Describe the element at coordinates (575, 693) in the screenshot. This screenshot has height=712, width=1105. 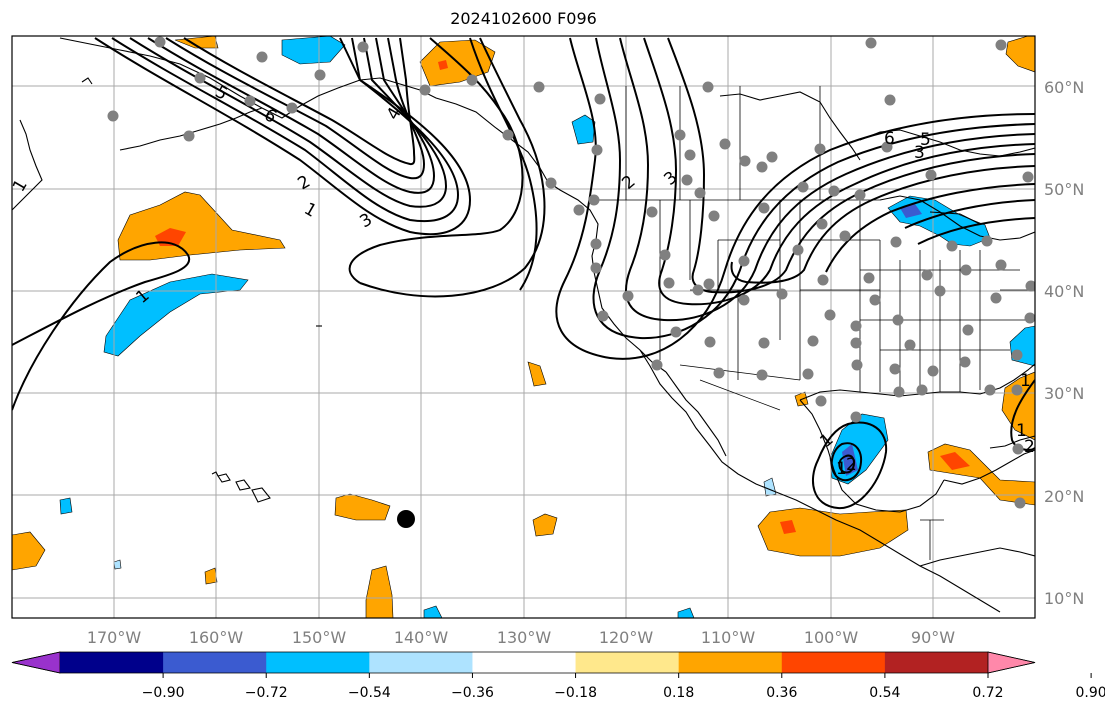
I see `colorbar-tick-label: −0.18` at that location.